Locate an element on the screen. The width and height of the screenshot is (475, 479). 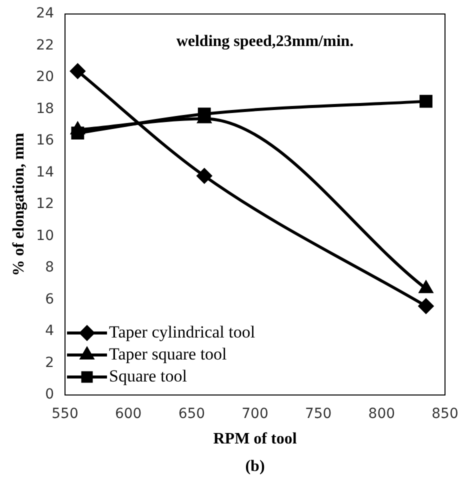
text: (b) is located at coordinates (255, 467).